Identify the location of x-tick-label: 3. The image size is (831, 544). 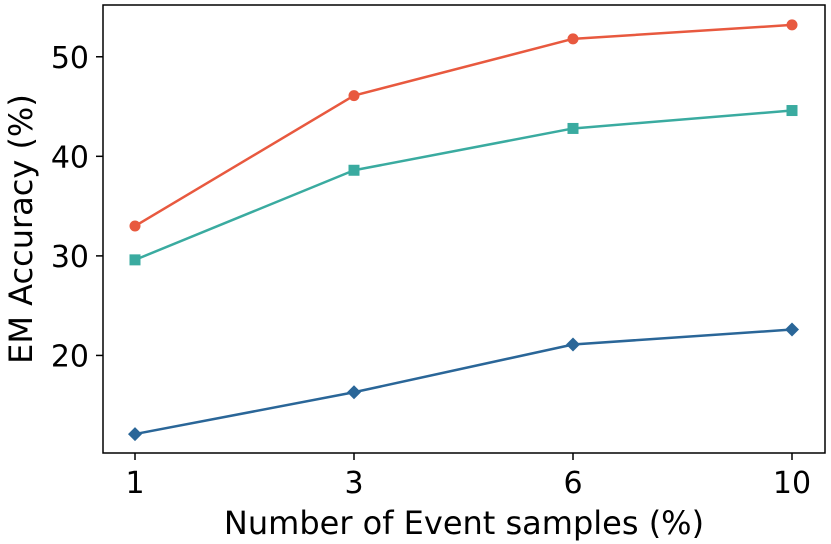
(353, 483).